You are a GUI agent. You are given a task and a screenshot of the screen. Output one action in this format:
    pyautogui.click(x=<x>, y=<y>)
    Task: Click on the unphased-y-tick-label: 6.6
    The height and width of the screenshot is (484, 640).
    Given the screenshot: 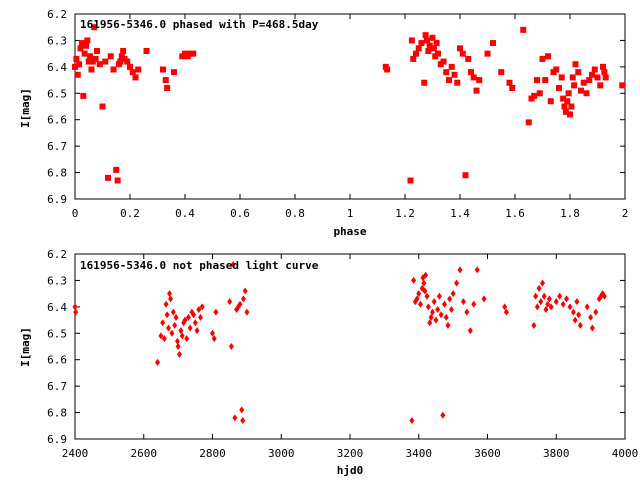 What is the action you would take?
    pyautogui.click(x=57, y=360)
    